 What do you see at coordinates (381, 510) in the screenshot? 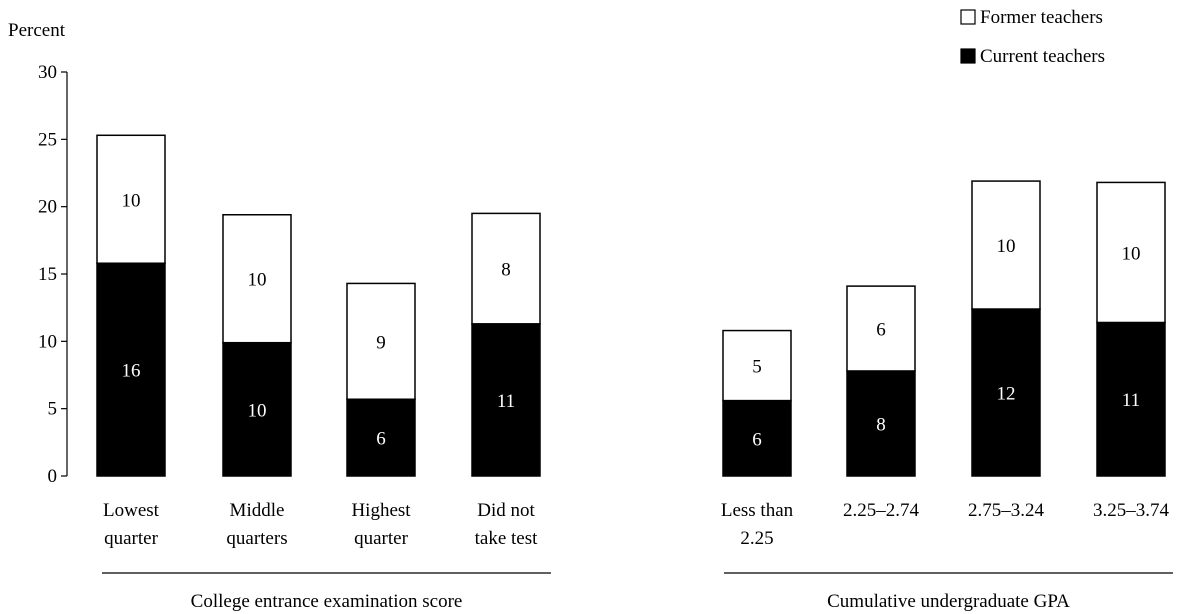
I see `x-tick-label: Highest` at bounding box center [381, 510].